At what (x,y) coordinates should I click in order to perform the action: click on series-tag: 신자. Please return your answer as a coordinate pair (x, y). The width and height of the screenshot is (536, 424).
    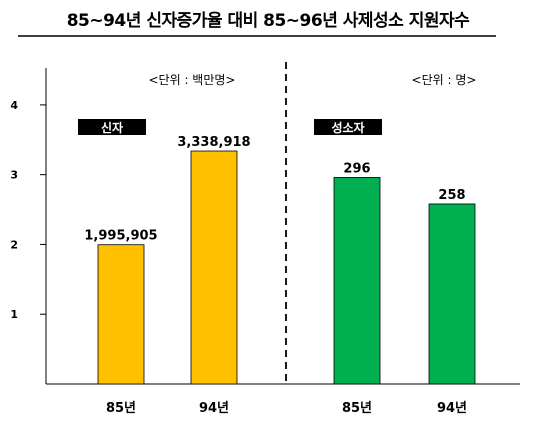
    Looking at the image, I should click on (112, 127).